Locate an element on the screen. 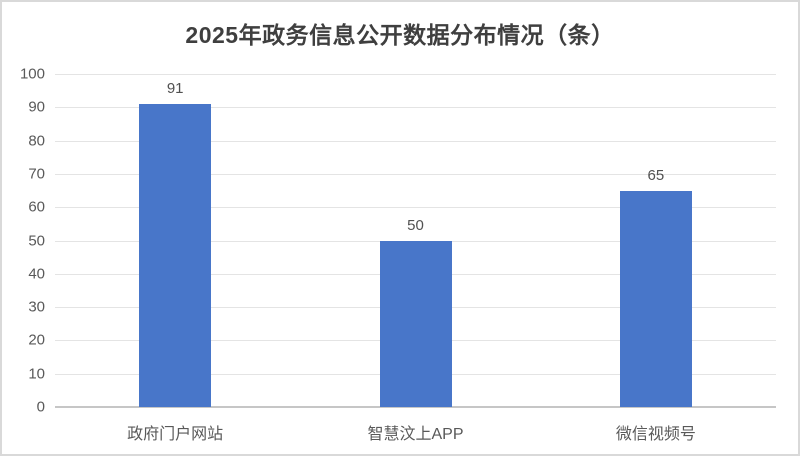 The image size is (800, 456). bar-value-label: 65 is located at coordinates (656, 175).